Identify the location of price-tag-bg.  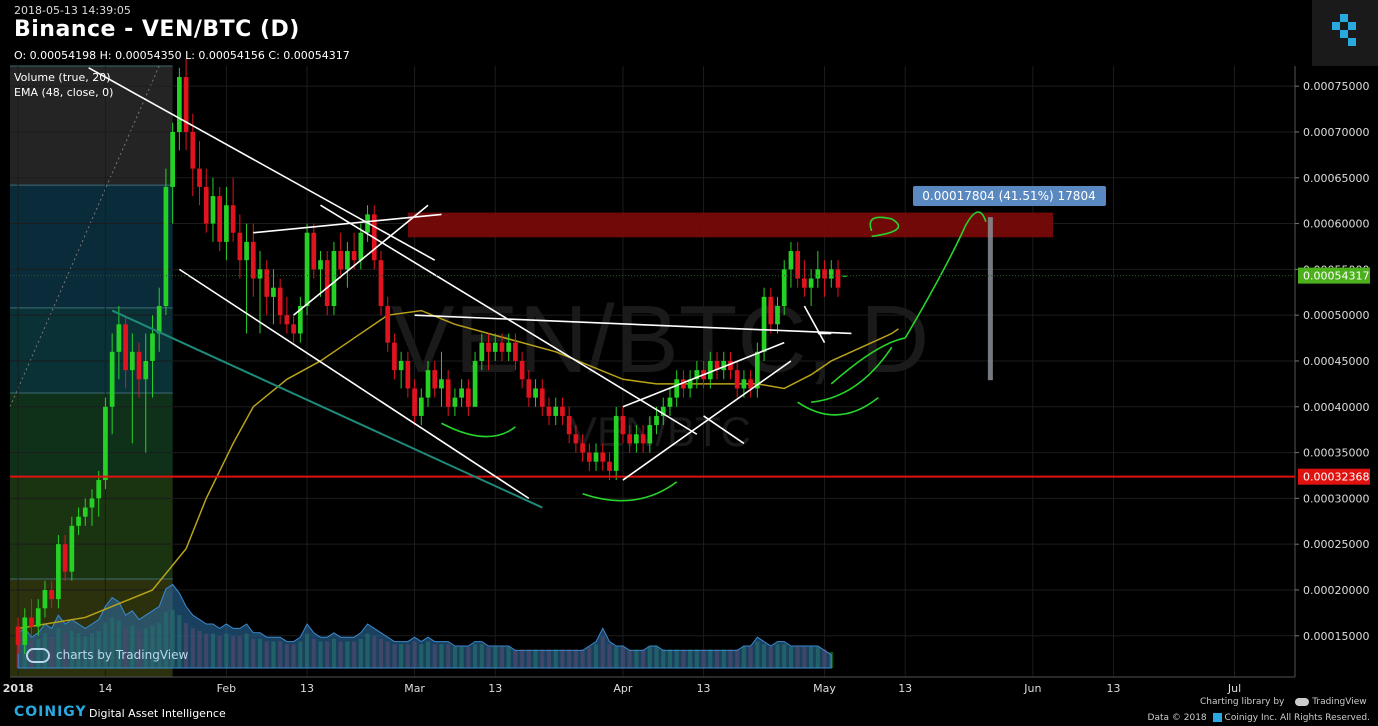
(1334, 275).